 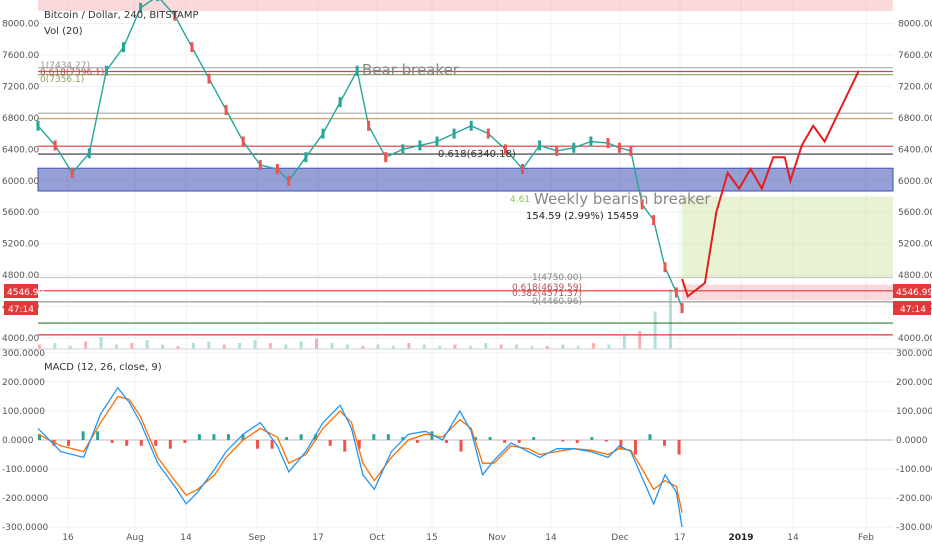 I want to click on y-tick-left: 8000.00, so click(x=20, y=25).